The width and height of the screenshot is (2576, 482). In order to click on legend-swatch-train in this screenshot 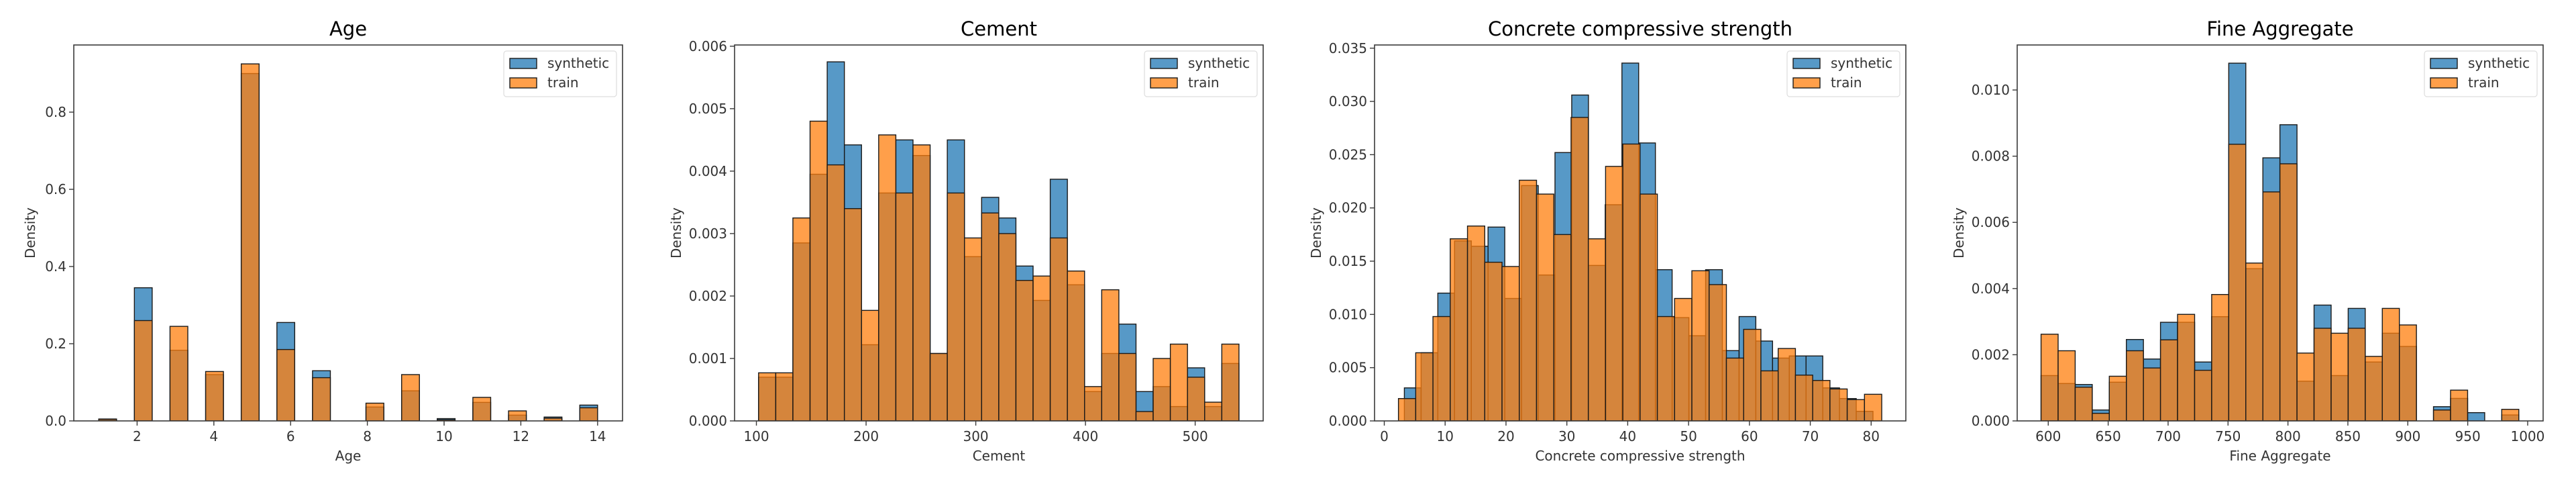, I will do `click(2444, 83)`.